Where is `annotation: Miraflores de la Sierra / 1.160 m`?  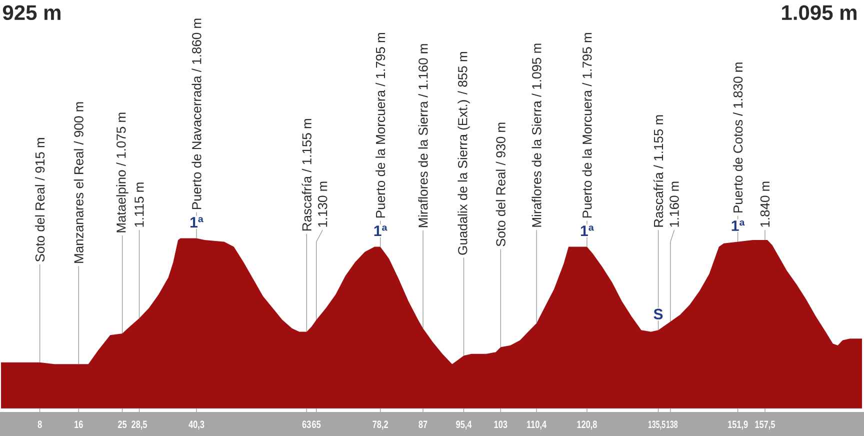 annotation: Miraflores de la Sierra / 1.160 m is located at coordinates (423, 136).